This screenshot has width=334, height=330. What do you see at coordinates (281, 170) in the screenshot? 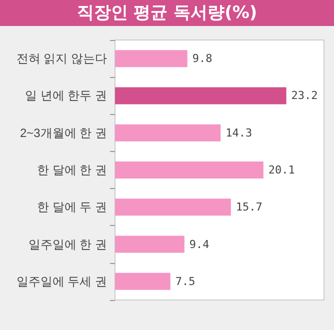
I see `data-label: 20.1` at bounding box center [281, 170].